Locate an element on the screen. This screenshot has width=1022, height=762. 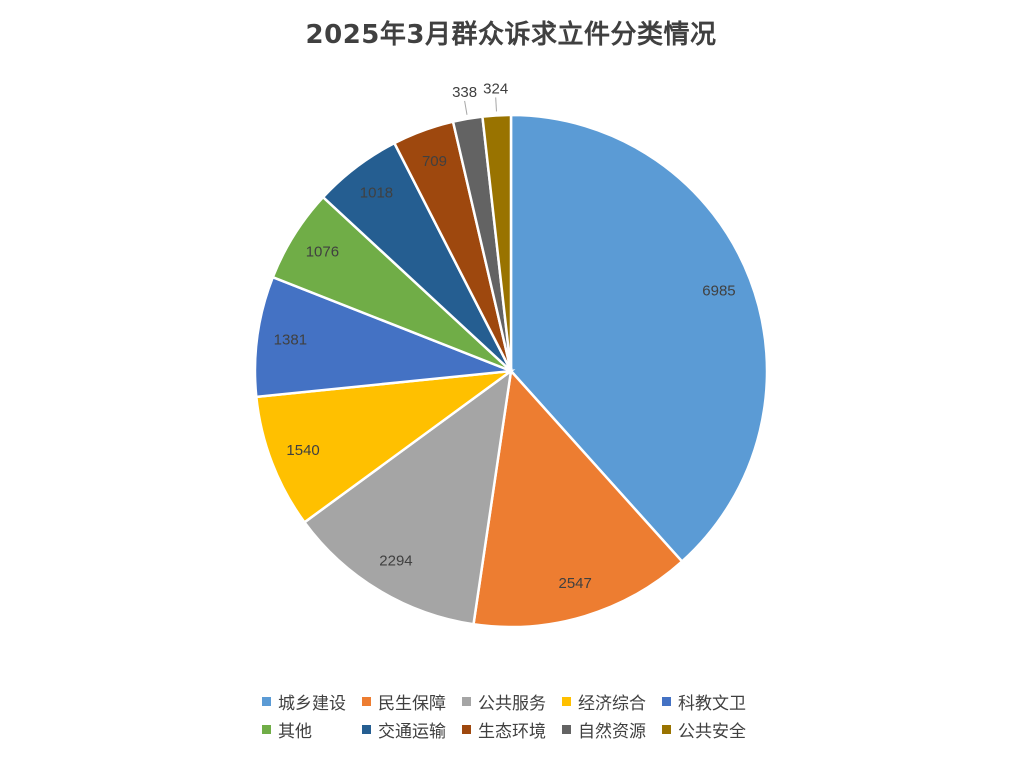
chart-title: 2025年3月群众诉求立件分类情况 is located at coordinates (511, 35).